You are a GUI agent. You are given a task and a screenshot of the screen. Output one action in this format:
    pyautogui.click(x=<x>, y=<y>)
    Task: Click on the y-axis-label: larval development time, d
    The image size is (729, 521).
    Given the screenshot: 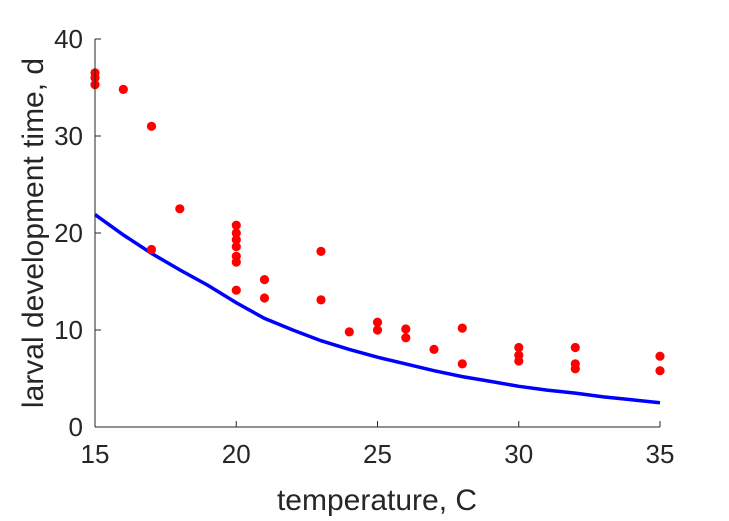 What is the action you would take?
    pyautogui.click(x=33, y=233)
    